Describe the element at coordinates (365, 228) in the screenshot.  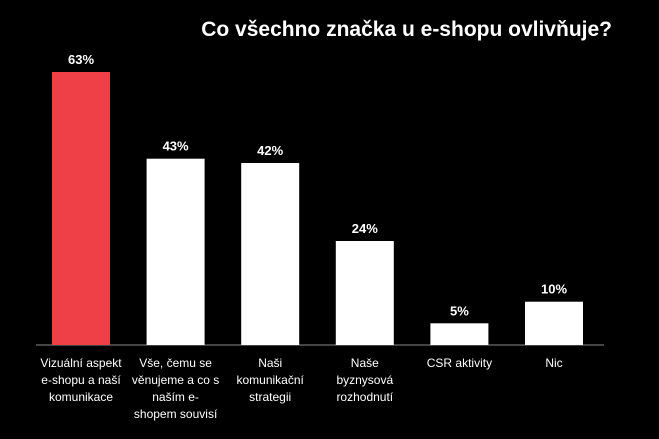
I see `value-label-4: 24%` at that location.